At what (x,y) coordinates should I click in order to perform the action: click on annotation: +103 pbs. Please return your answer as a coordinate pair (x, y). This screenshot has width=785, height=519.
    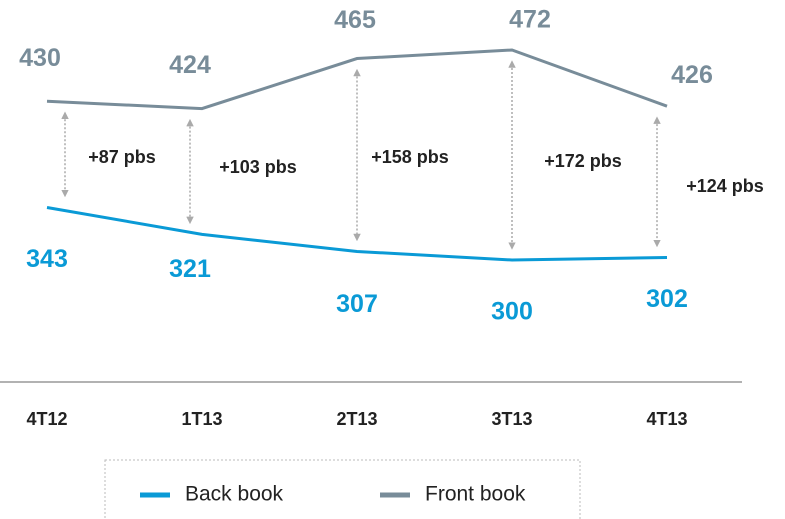
    Looking at the image, I should click on (258, 167).